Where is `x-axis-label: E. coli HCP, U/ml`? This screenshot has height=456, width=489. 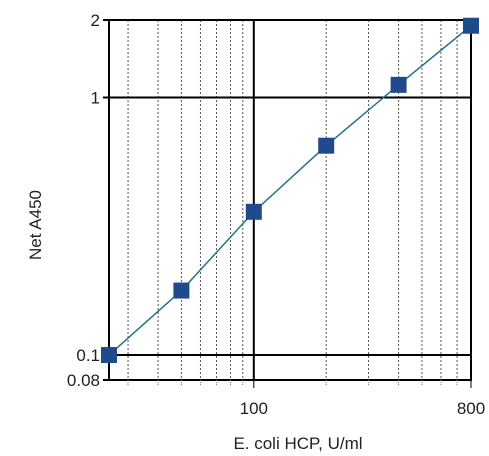 x-axis-label: E. coli HCP, U/ml is located at coordinates (297, 443).